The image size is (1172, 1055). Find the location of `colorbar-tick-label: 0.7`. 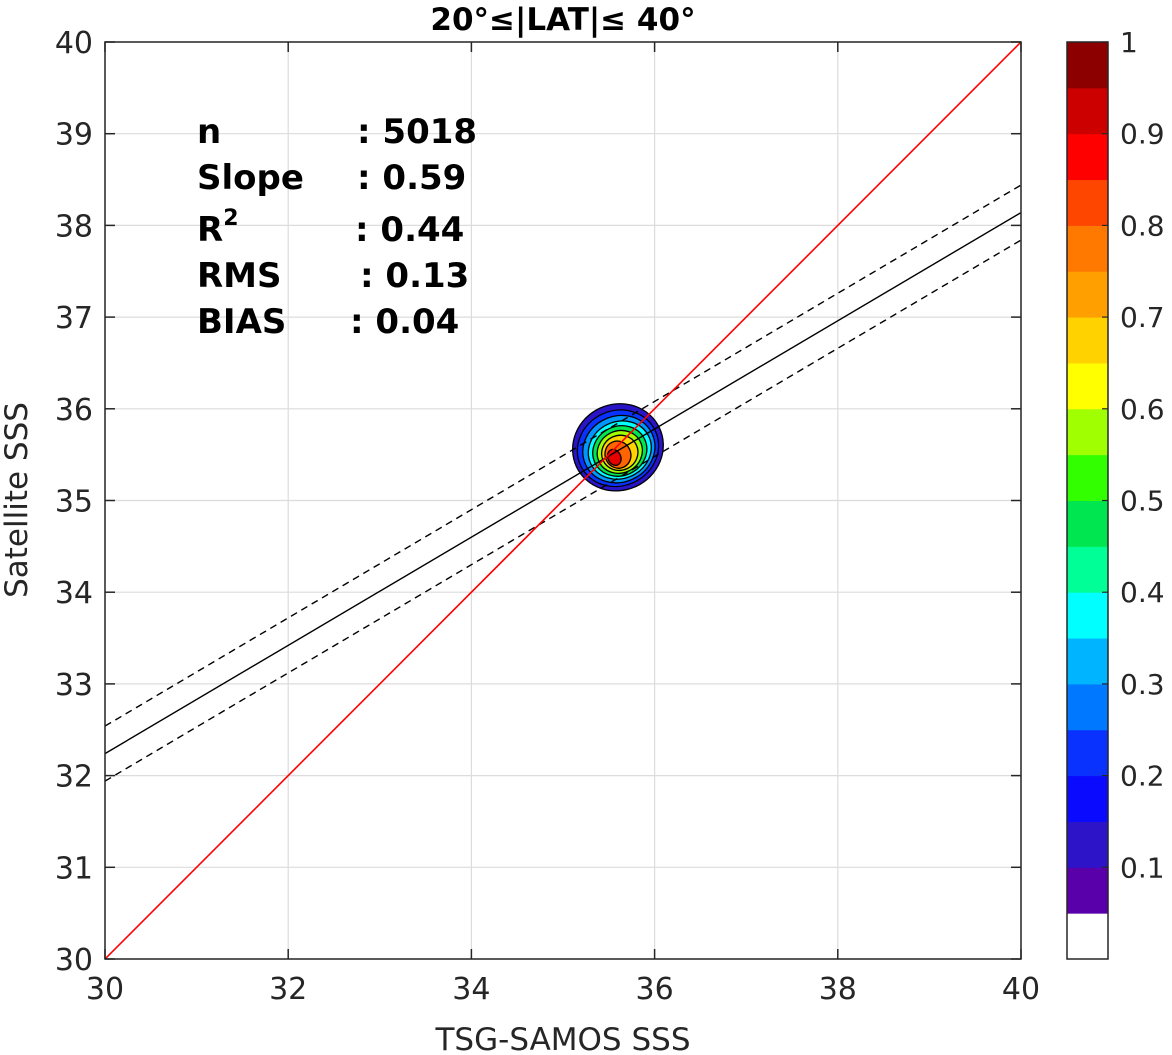

colorbar-tick-label: 0.7 is located at coordinates (1142, 317).